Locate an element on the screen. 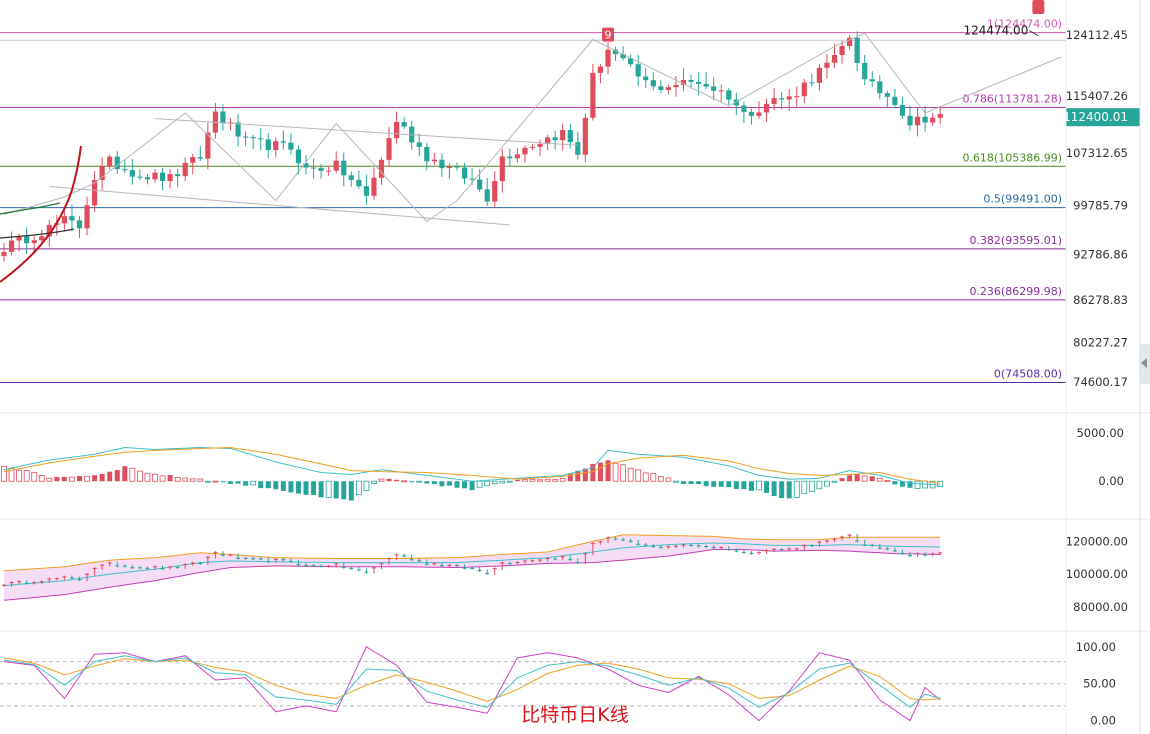  kdj-d-line is located at coordinates (472, 679).